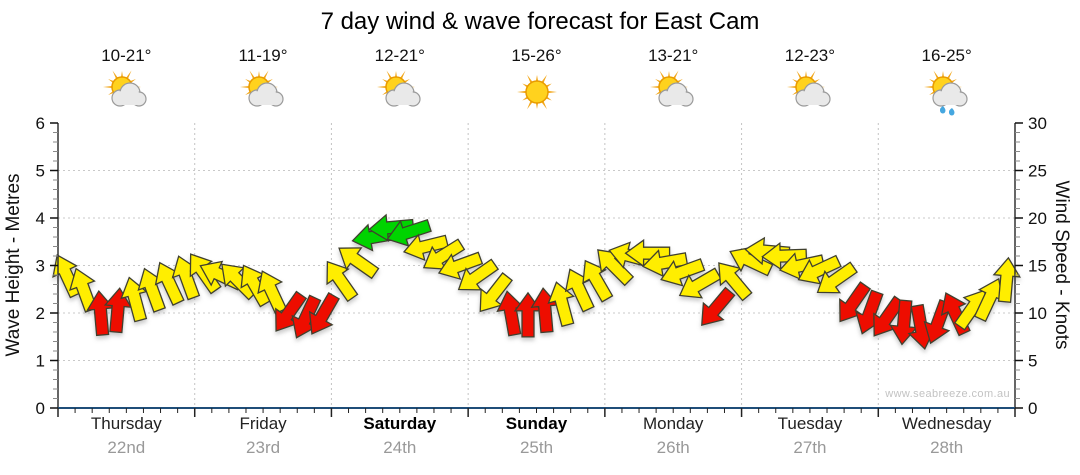  I want to click on left-axis-tick-label: 5, so click(40, 171).